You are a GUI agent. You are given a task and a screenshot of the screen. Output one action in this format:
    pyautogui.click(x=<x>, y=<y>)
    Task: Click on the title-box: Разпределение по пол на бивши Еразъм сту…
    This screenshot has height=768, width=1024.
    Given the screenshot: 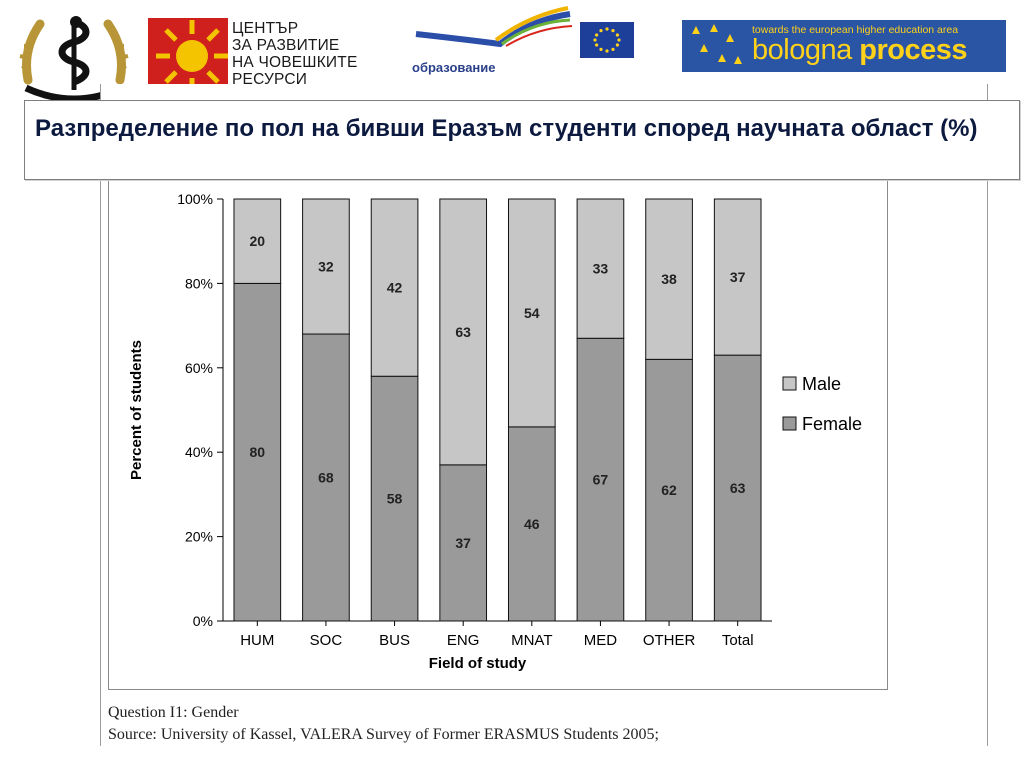 What is the action you would take?
    pyautogui.click(x=522, y=140)
    